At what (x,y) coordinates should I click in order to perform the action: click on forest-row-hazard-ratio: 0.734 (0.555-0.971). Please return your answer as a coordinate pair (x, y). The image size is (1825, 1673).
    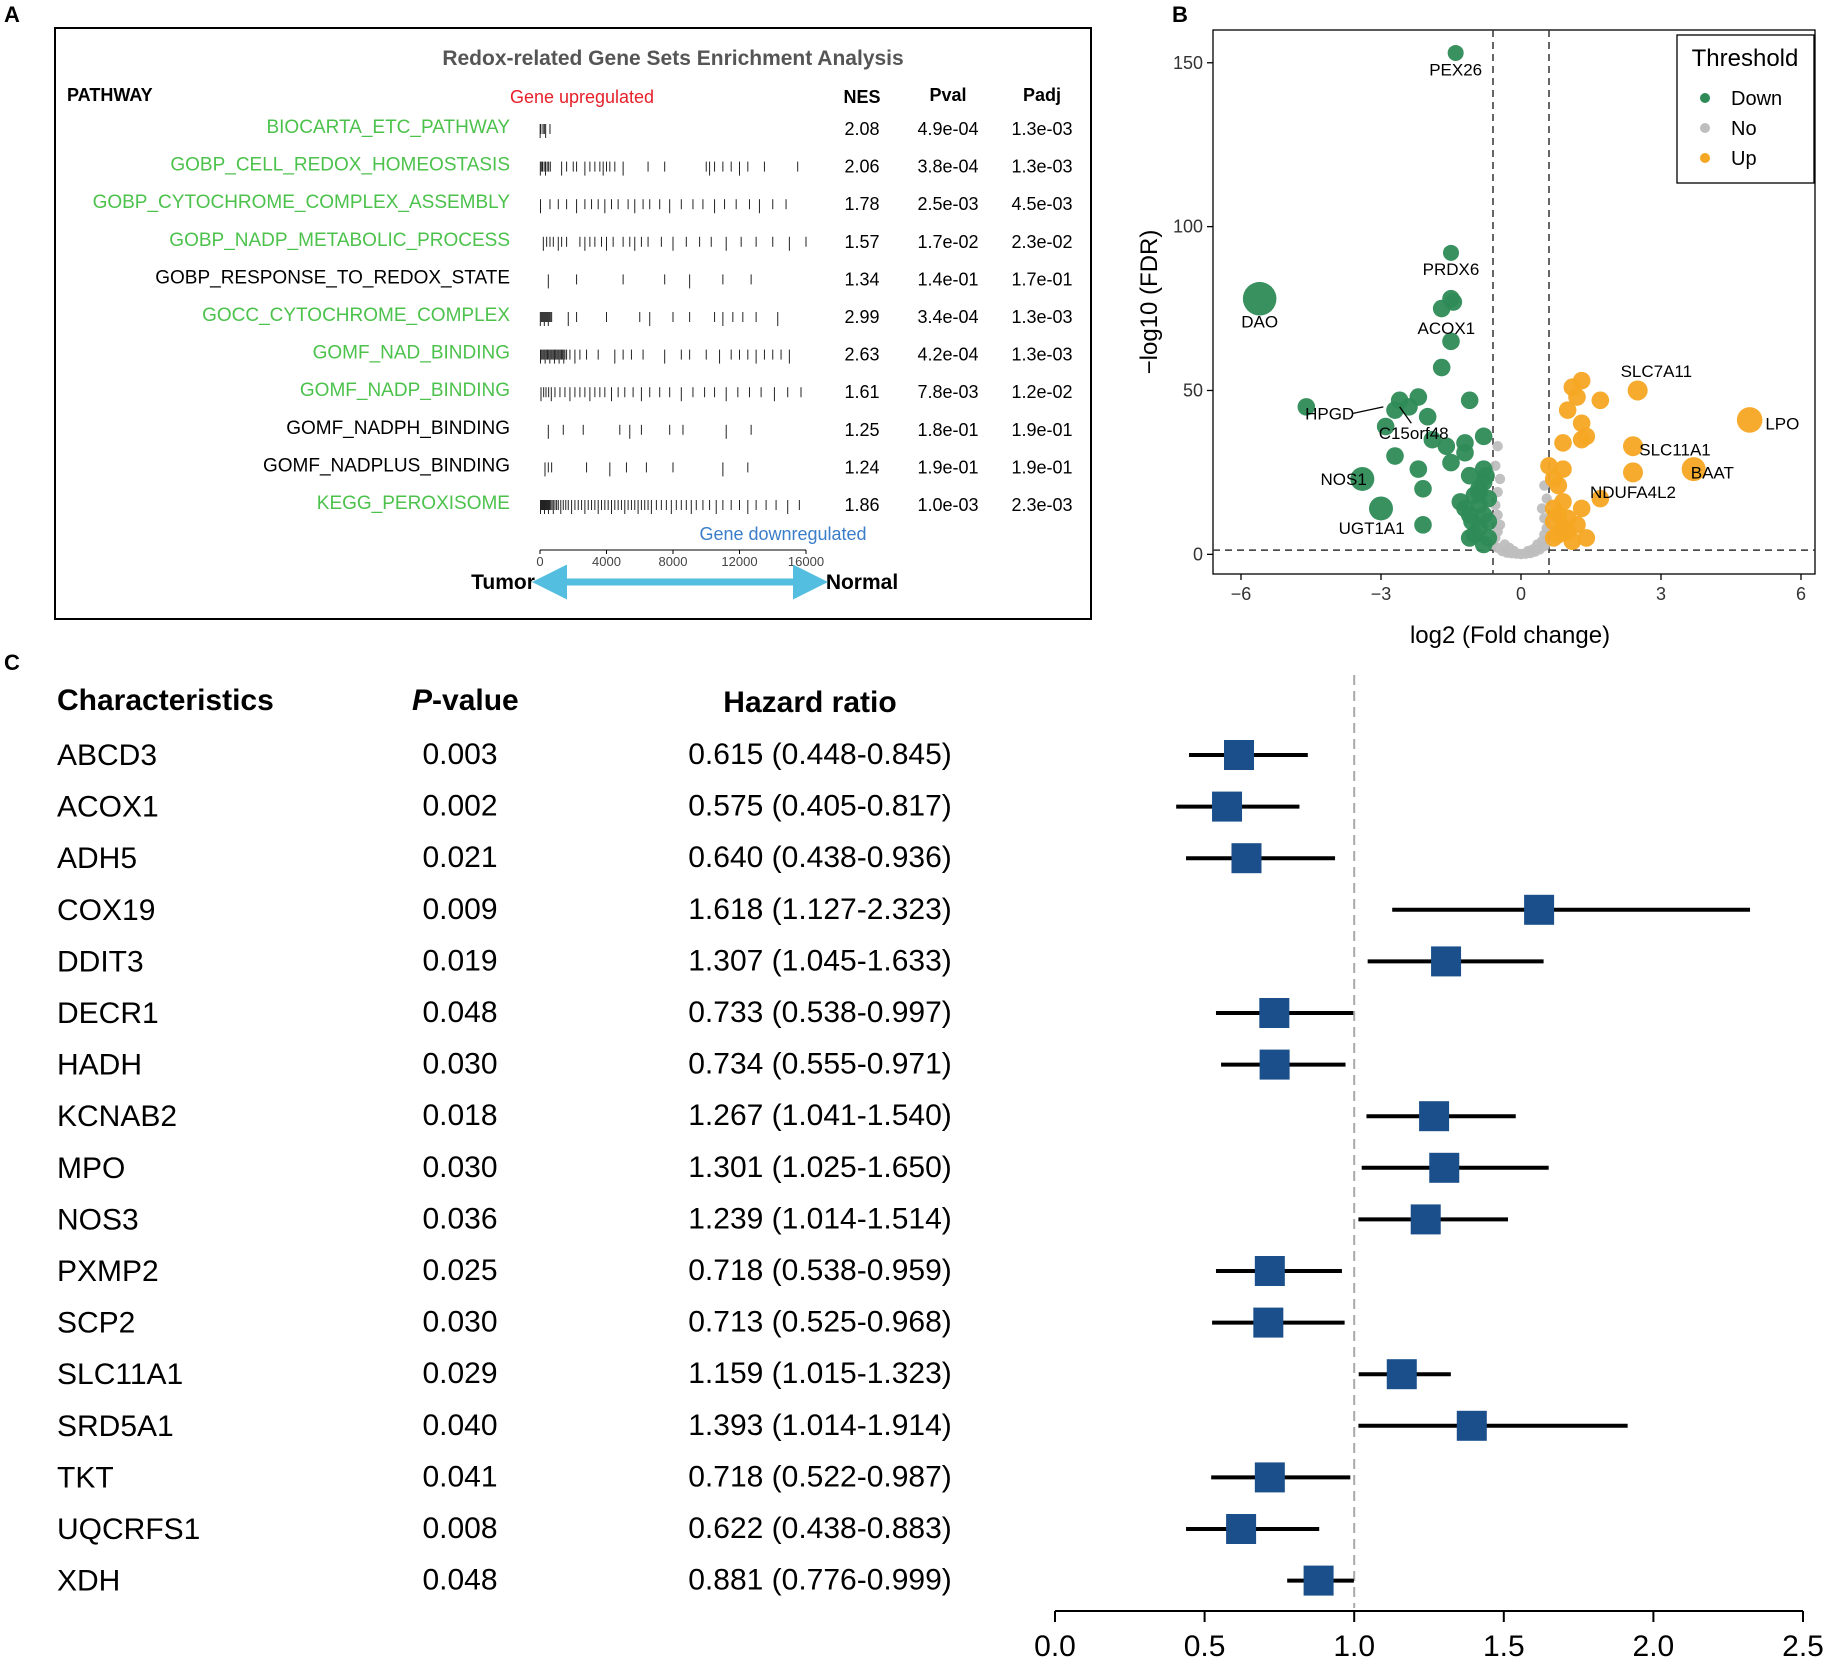
    Looking at the image, I should click on (820, 1064).